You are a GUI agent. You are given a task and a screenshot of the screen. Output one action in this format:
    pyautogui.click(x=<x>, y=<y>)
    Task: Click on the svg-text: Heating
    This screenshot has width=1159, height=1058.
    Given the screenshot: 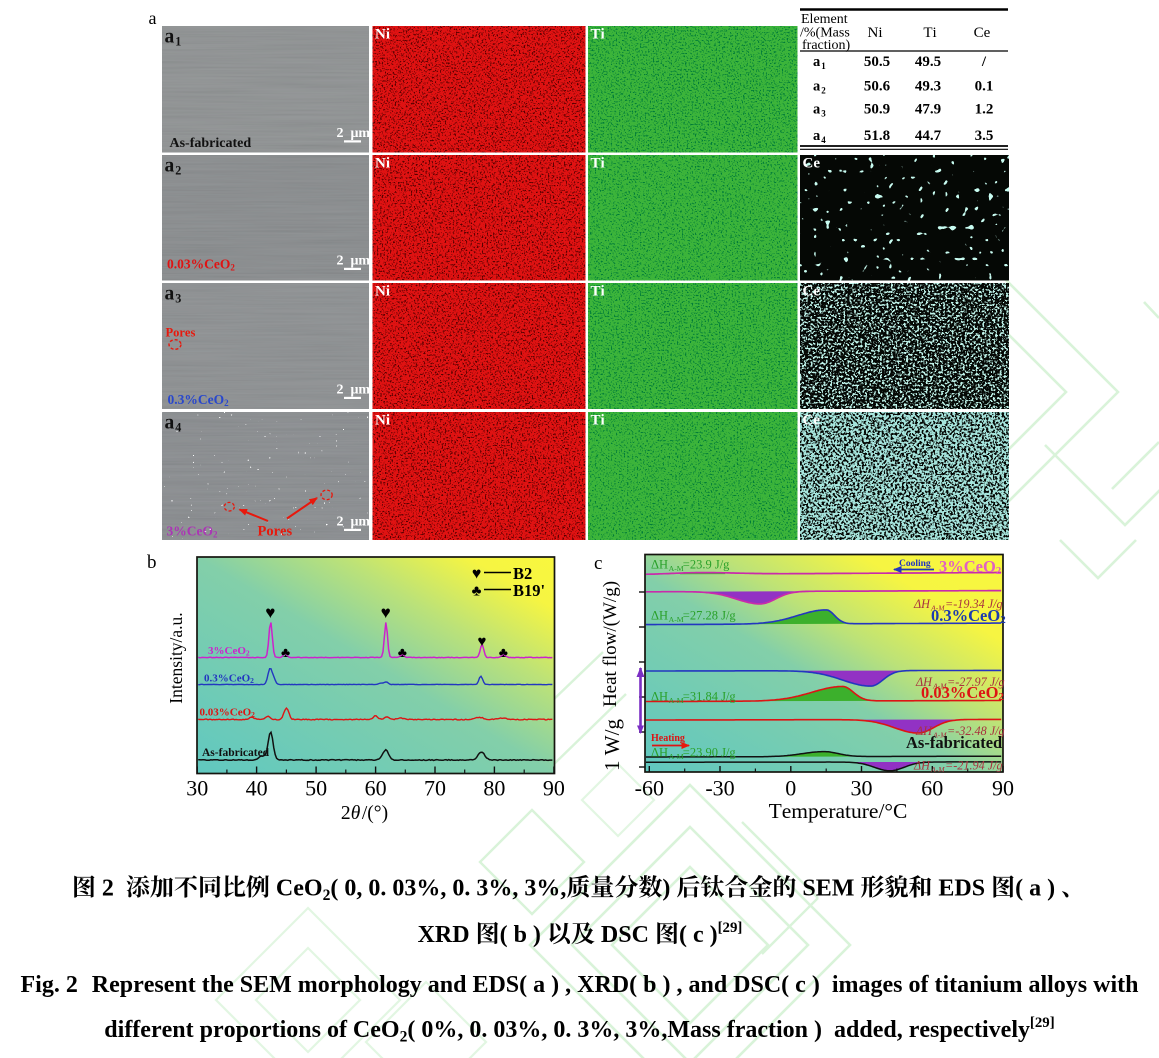 What is the action you would take?
    pyautogui.click(x=668, y=738)
    